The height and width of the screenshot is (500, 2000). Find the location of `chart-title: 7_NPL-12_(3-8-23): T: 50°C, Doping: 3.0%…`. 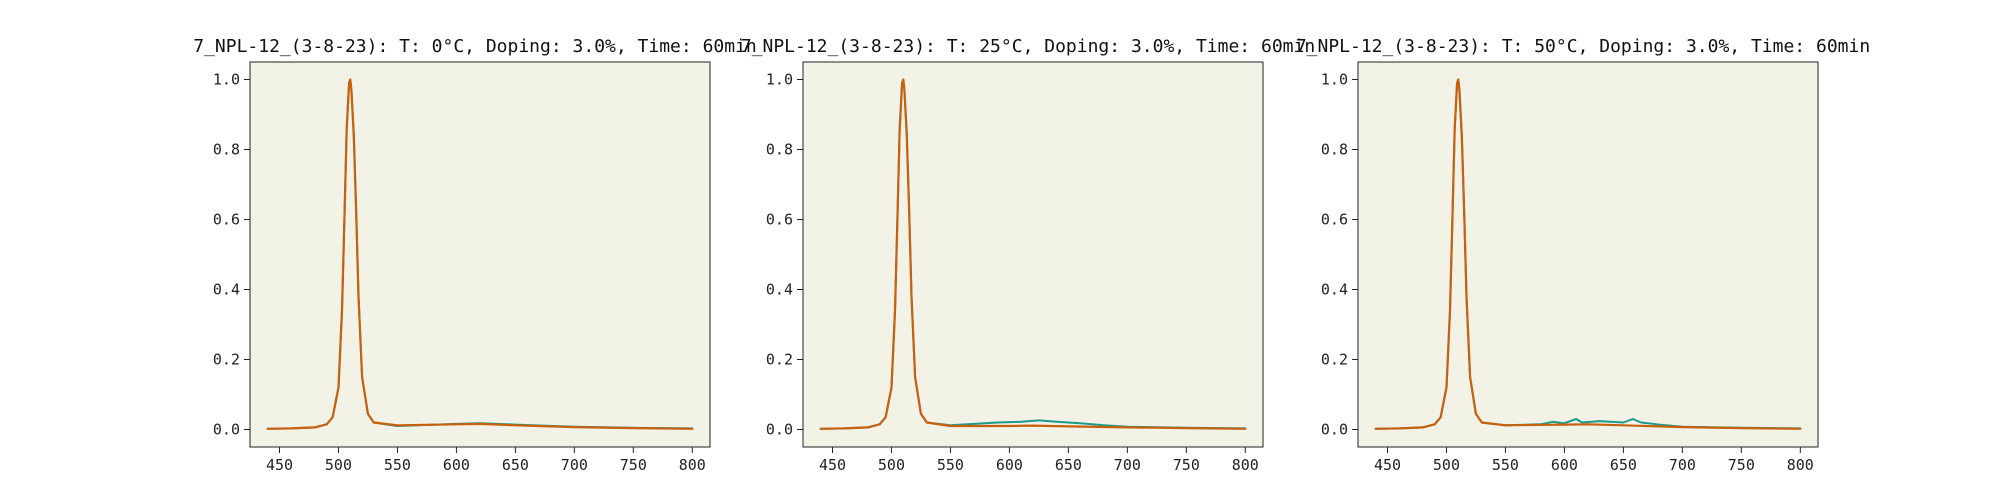

chart-title: 7_NPL-12_(3-8-23): T: 50°C, Doping: 3.0%… is located at coordinates (1583, 46).